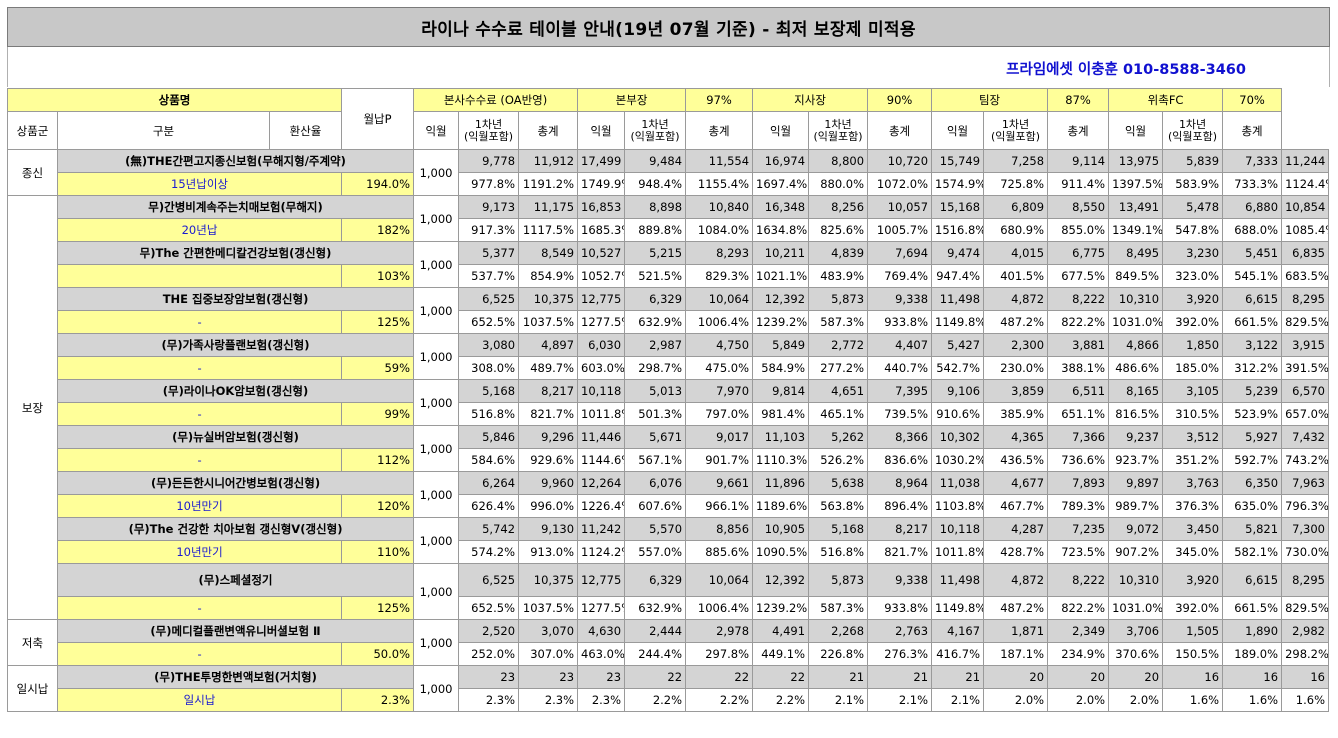  Describe the element at coordinates (781, 230) in the screenshot. I see `commission-percent: 1634.8%` at that location.